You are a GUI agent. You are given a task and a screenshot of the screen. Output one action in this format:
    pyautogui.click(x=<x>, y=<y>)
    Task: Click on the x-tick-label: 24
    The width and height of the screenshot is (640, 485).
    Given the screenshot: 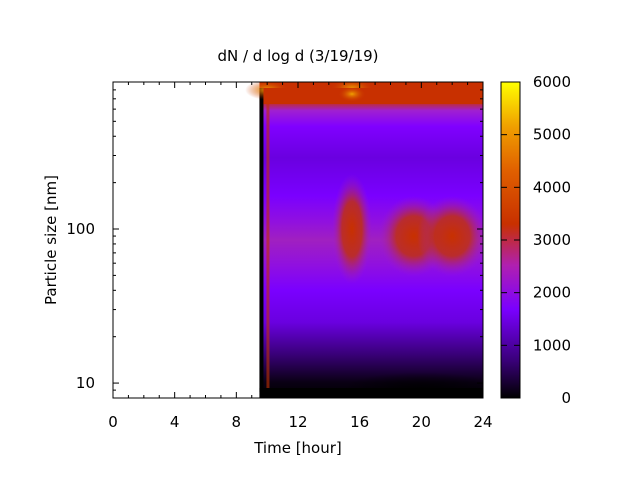 What is the action you would take?
    pyautogui.click(x=482, y=422)
    